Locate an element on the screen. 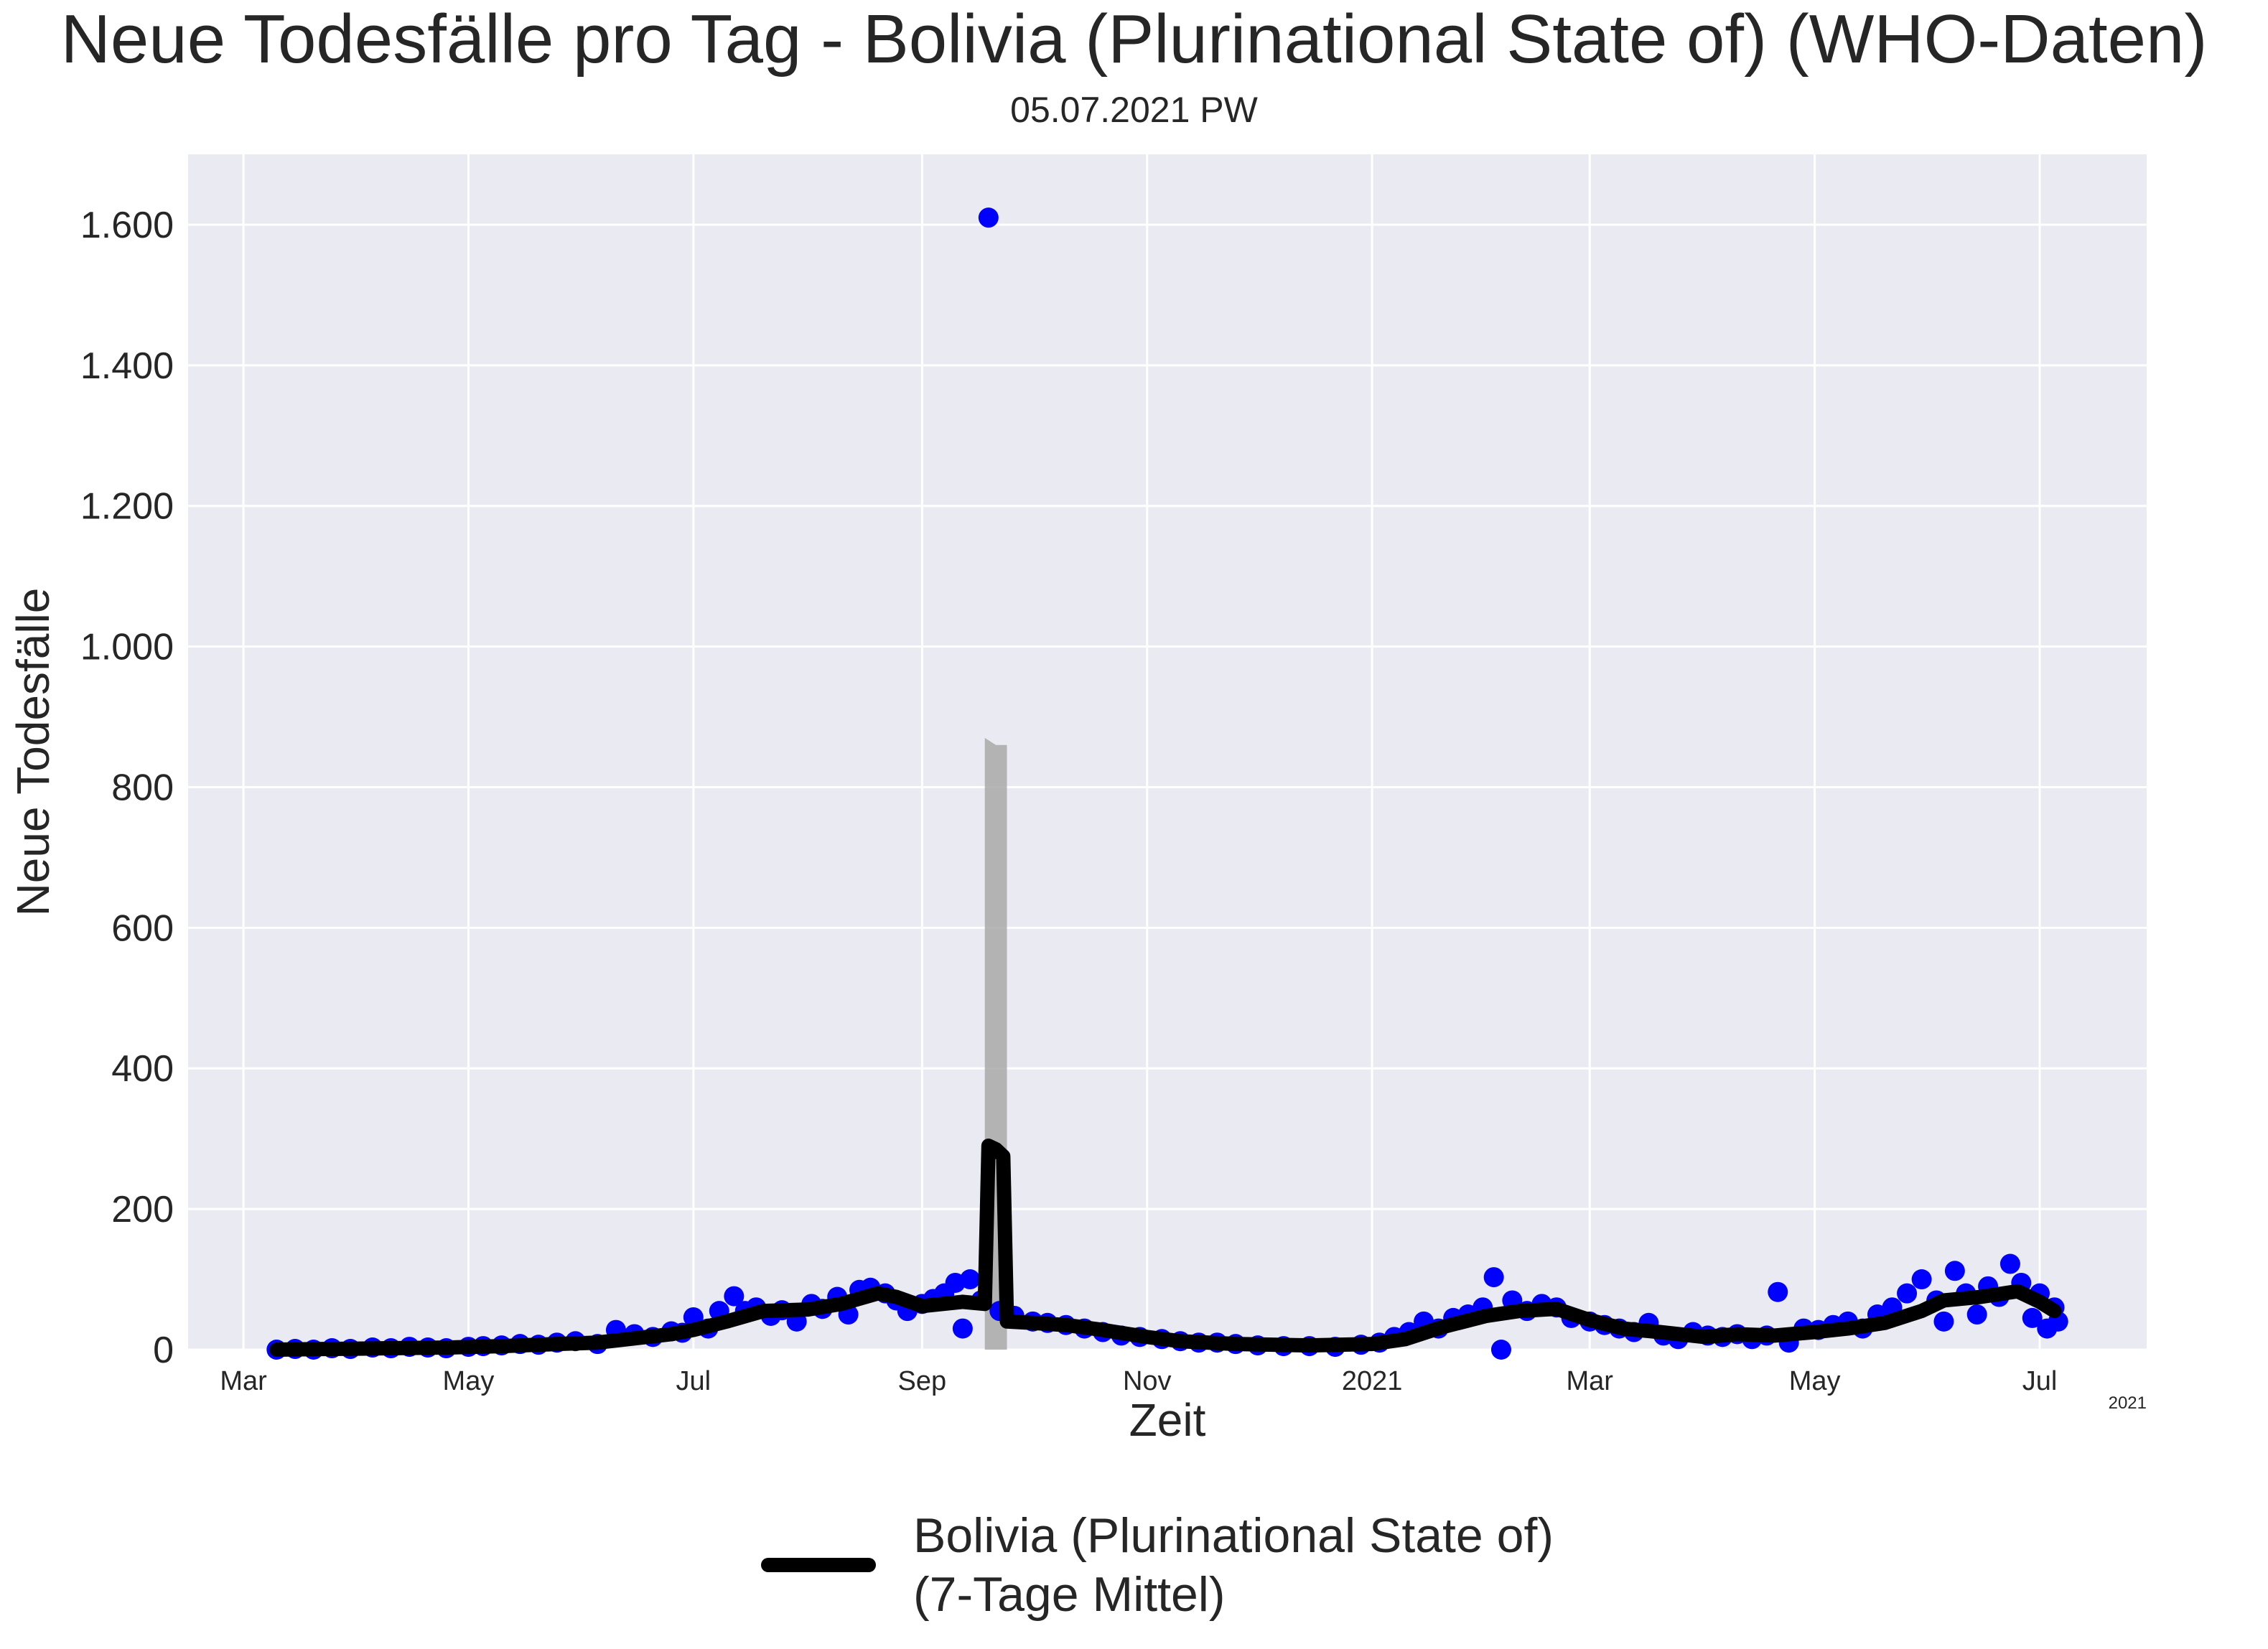 The height and width of the screenshot is (1649, 2268). series-line is located at coordinates (1165, 1247).